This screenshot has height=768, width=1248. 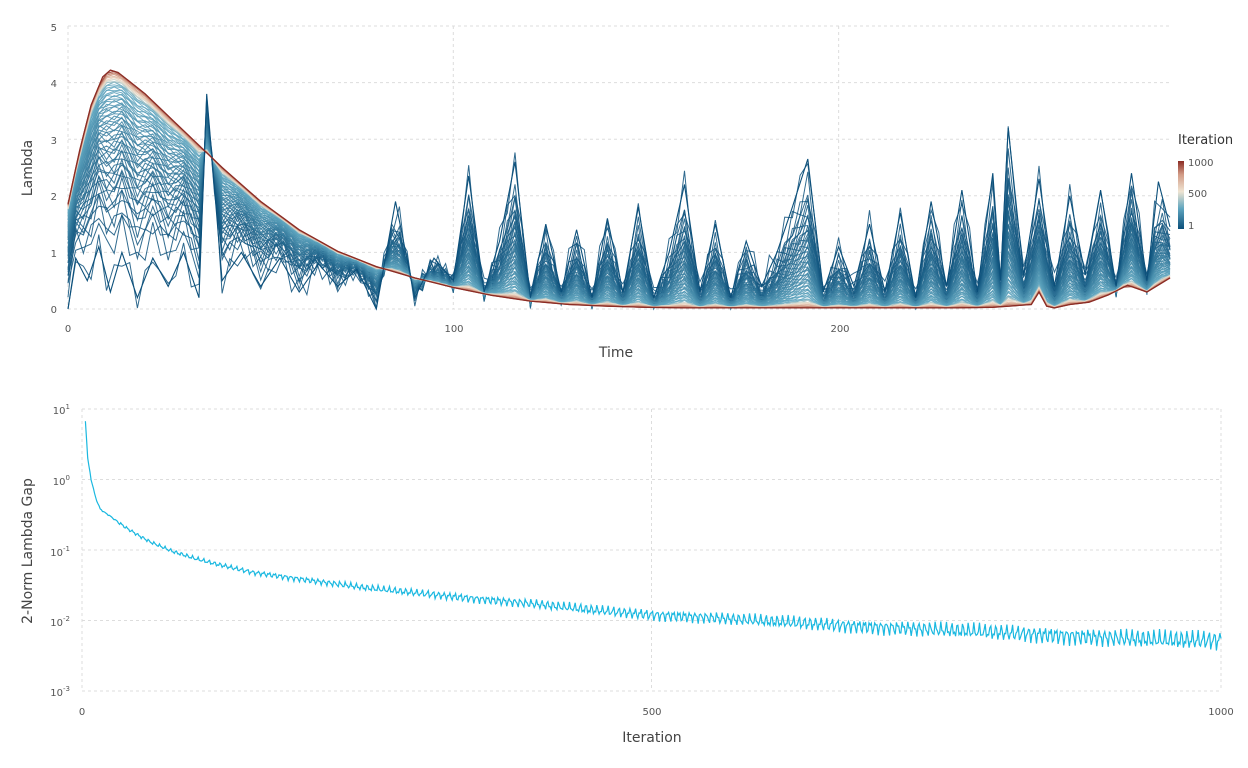 I want to click on top-y-tick-0: 0, so click(x=54, y=310).